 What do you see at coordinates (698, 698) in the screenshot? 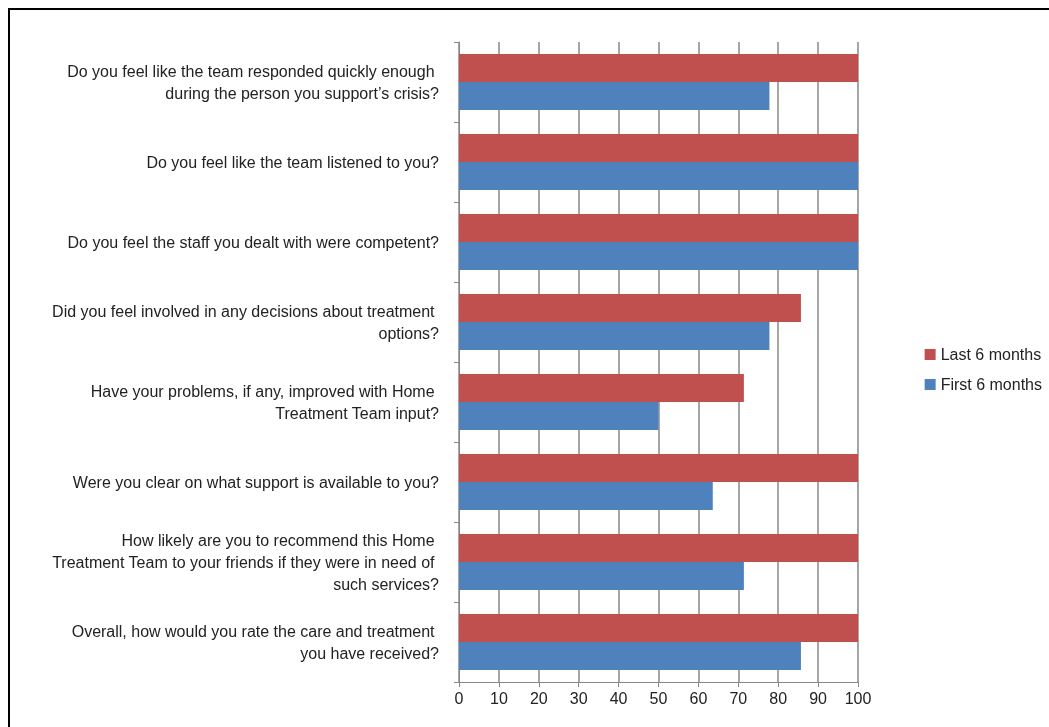
I see `x-tick-label: 60` at bounding box center [698, 698].